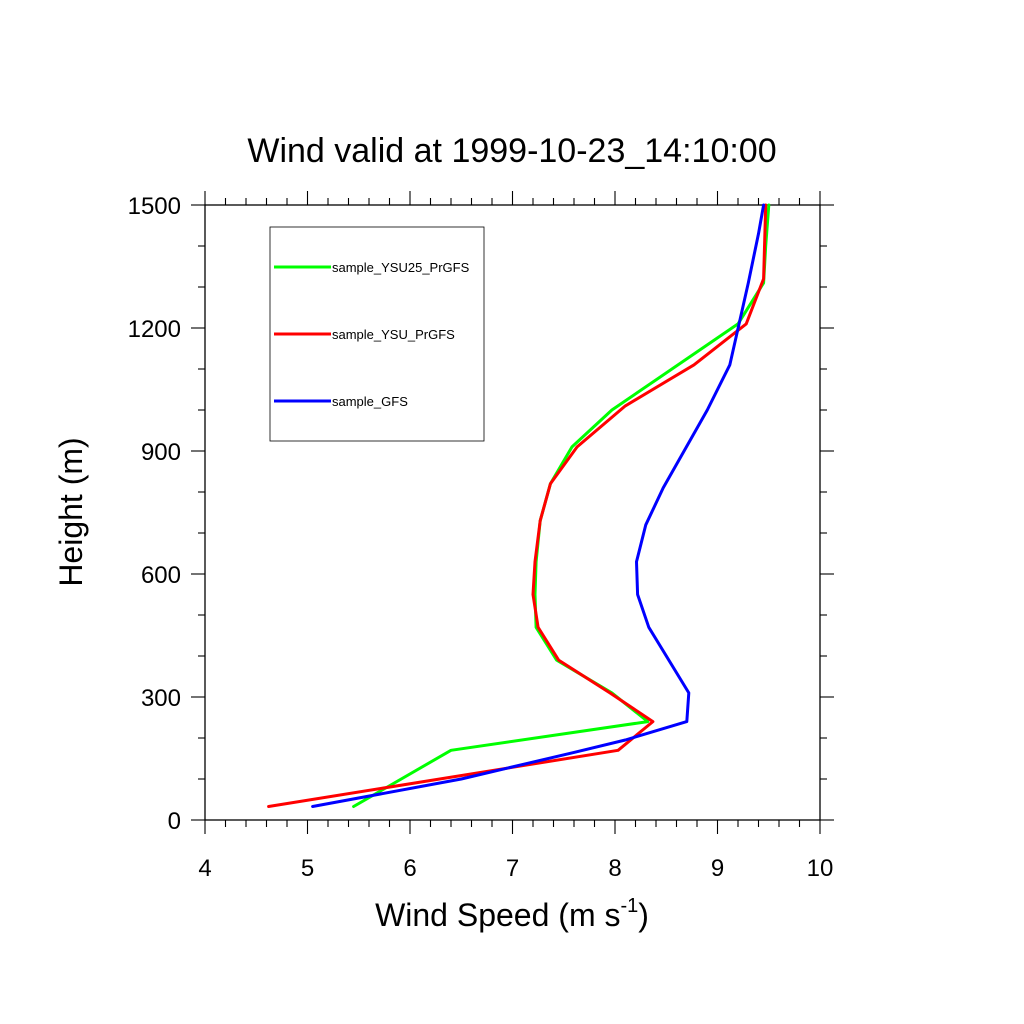  Describe the element at coordinates (174, 821) in the screenshot. I see `y-tick-label: 0` at that location.